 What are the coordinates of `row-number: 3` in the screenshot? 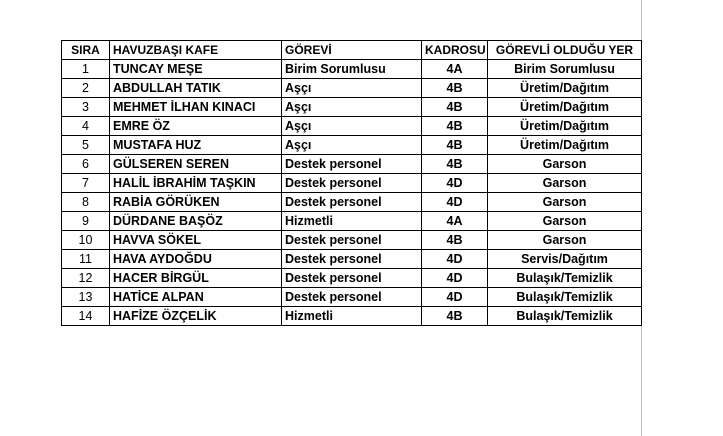 It's located at (85, 107).